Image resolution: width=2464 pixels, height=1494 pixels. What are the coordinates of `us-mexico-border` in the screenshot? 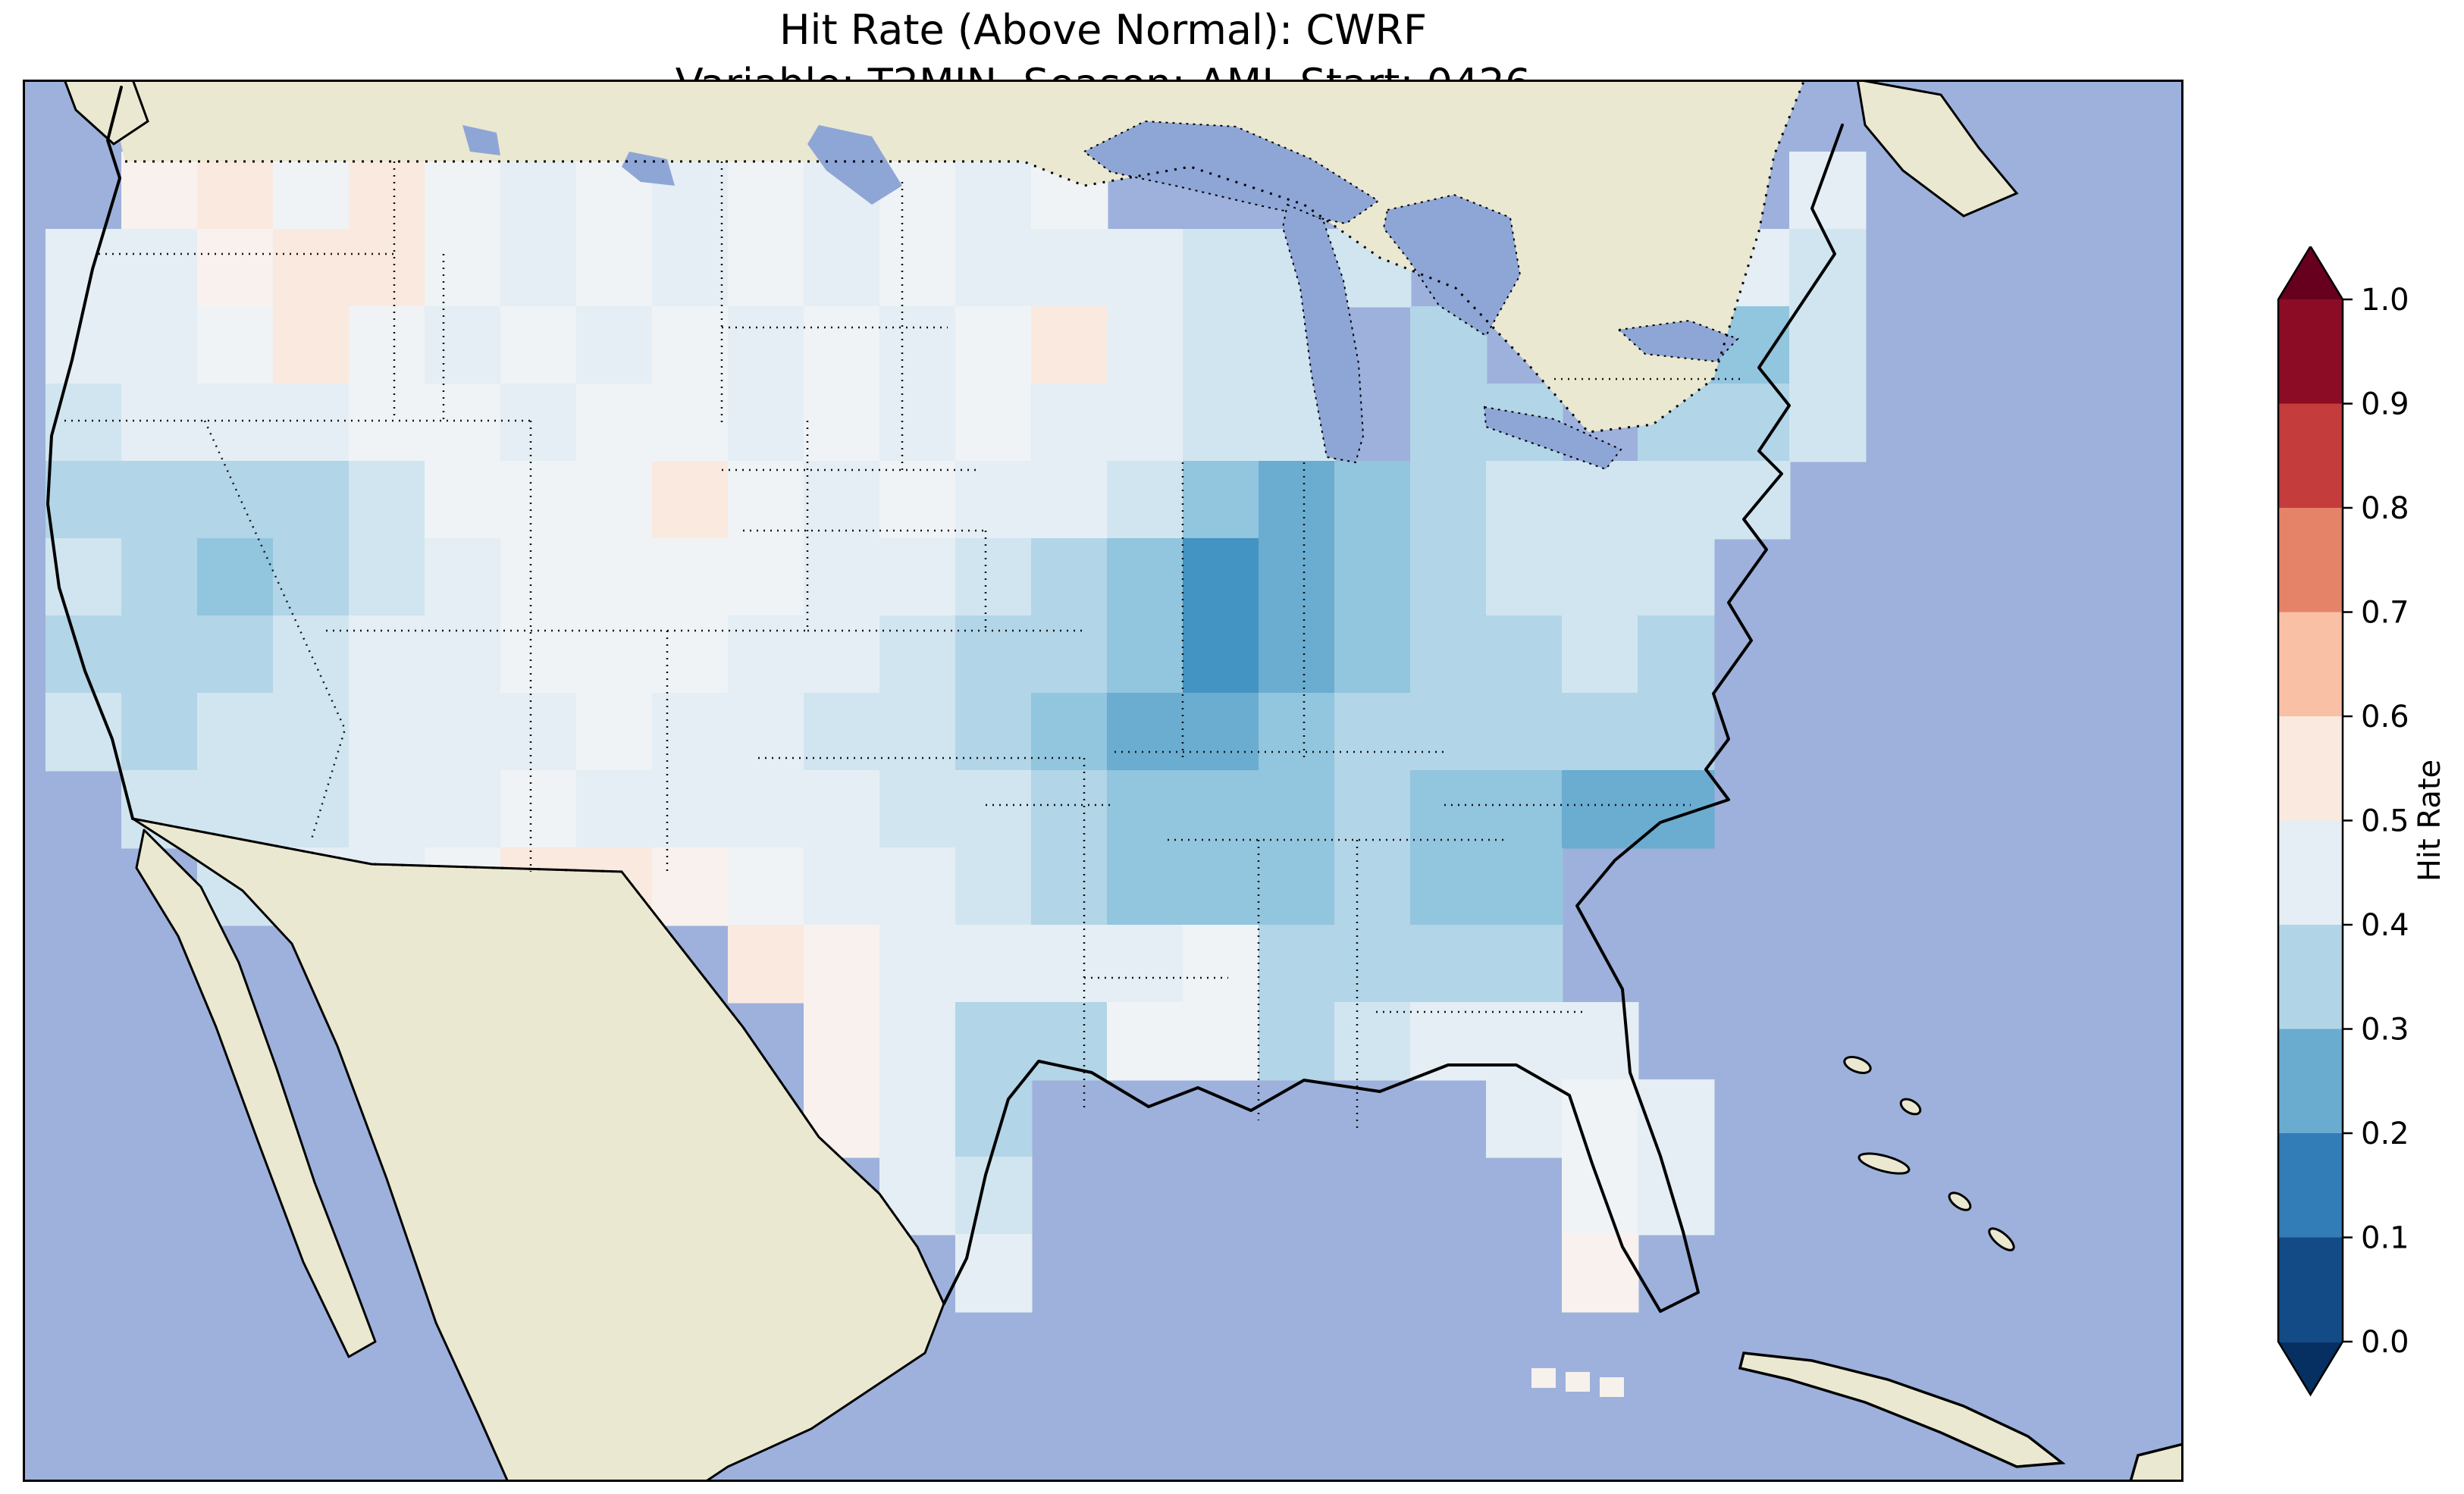 It's located at (539, 1061).